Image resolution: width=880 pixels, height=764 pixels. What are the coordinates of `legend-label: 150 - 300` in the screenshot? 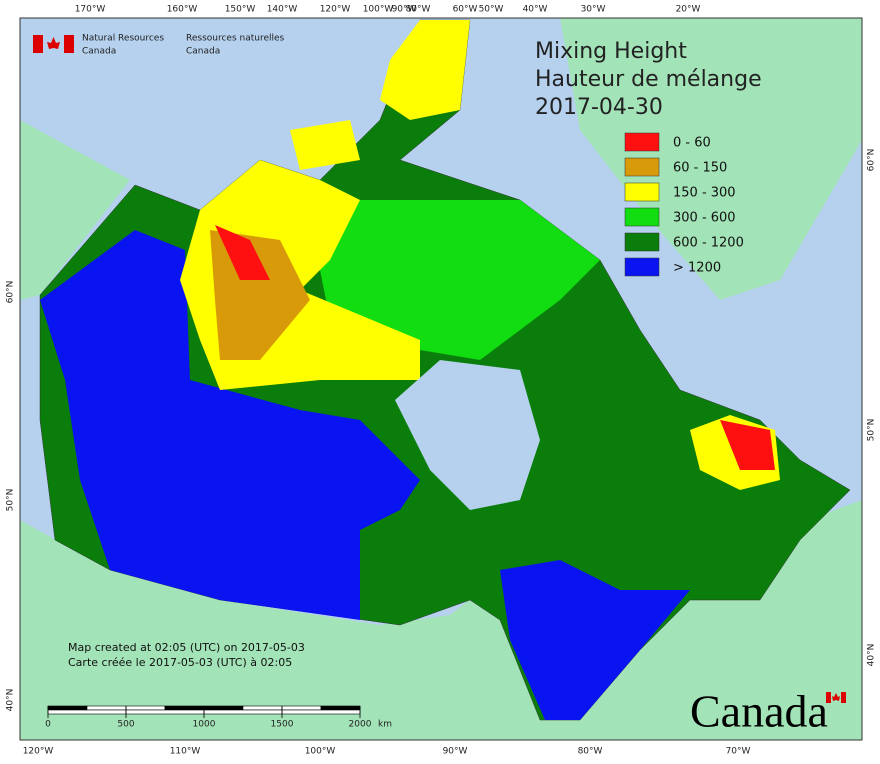 It's located at (704, 193).